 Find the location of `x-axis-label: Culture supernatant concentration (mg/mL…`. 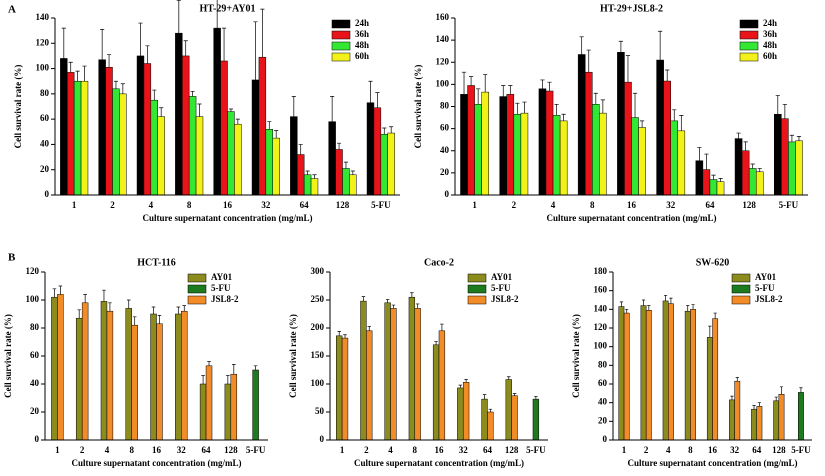

x-axis-label: Culture supernatant concentration (mg/mL… is located at coordinates (227, 218).